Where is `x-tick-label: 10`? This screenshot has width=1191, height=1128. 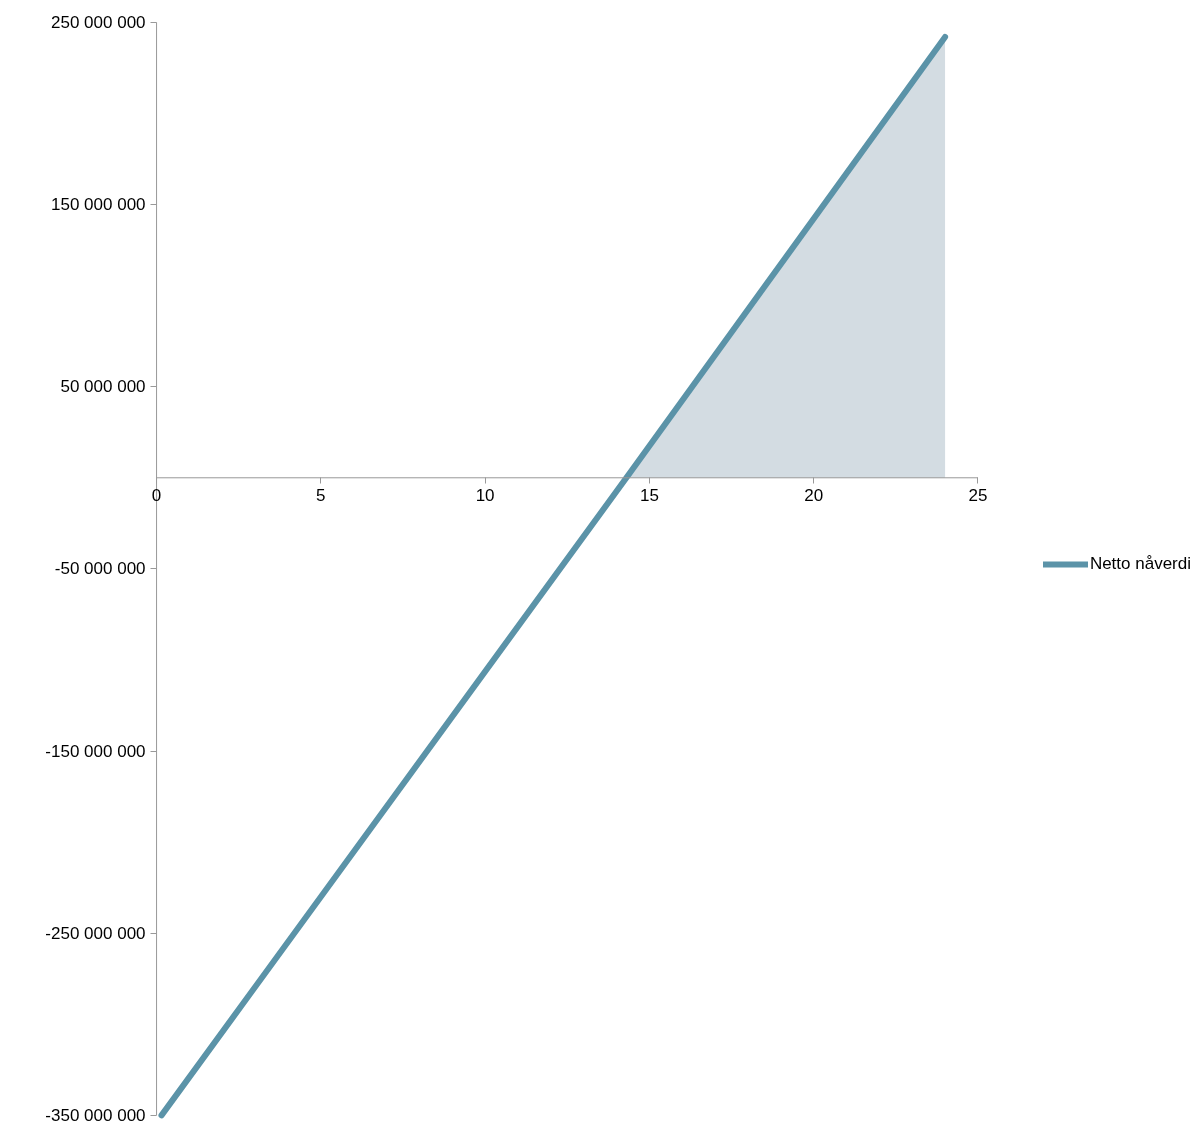
x-tick-label: 10 is located at coordinates (485, 495).